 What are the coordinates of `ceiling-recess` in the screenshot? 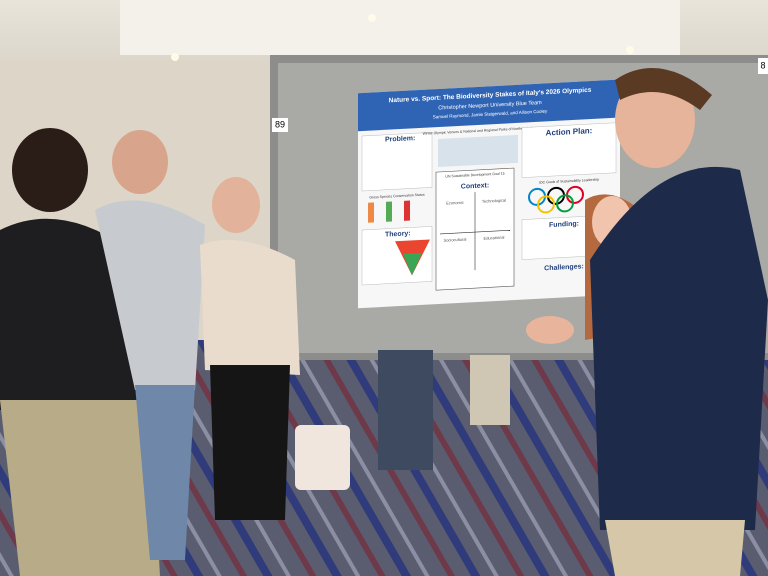 It's located at (400, 27).